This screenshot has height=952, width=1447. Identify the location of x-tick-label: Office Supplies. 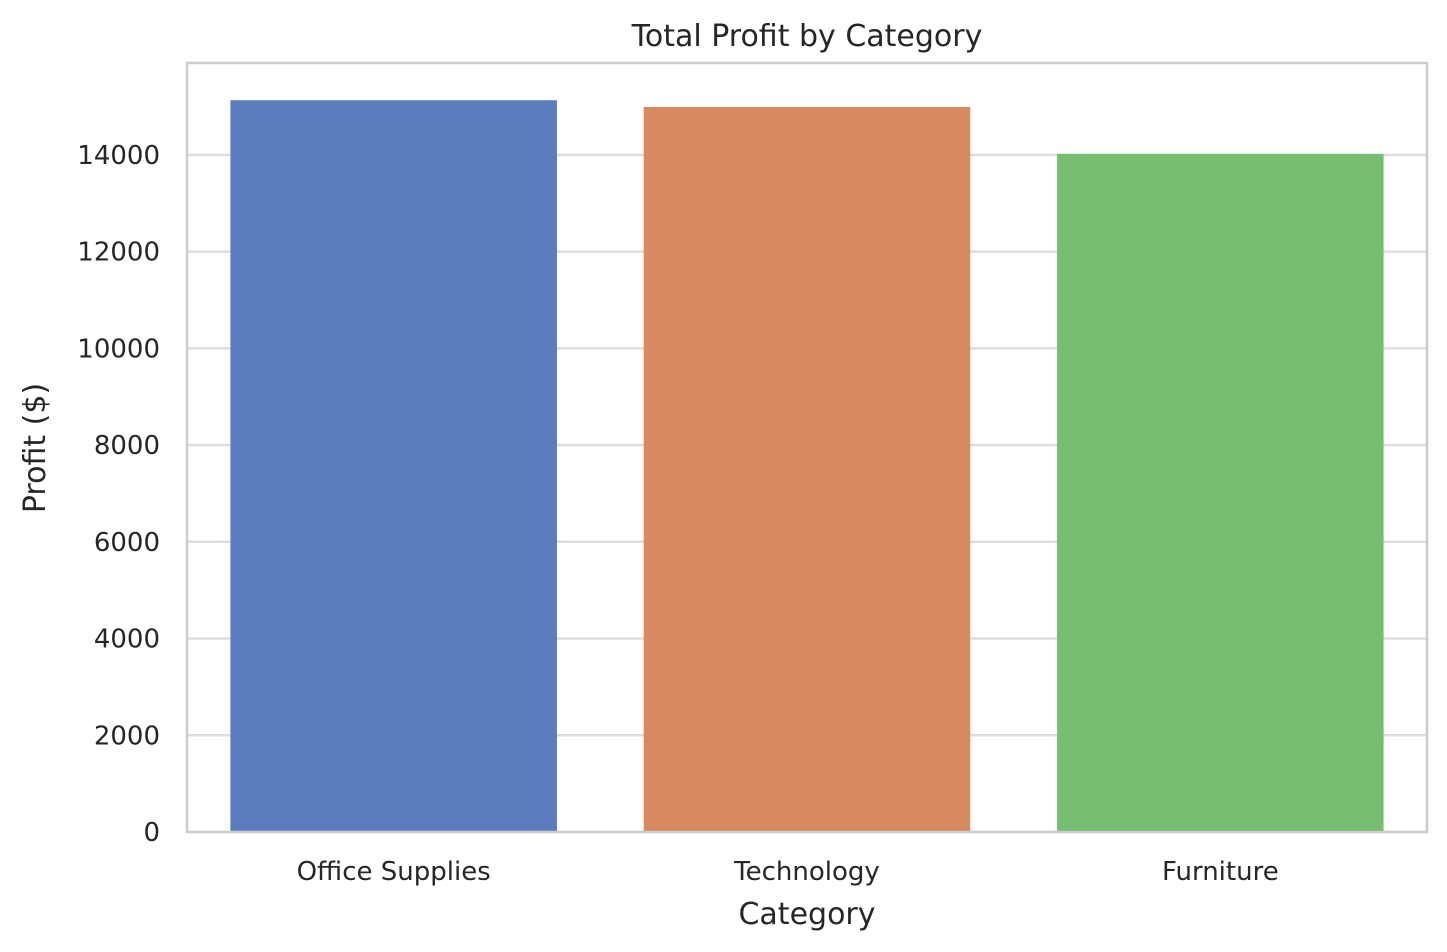
(394, 872).